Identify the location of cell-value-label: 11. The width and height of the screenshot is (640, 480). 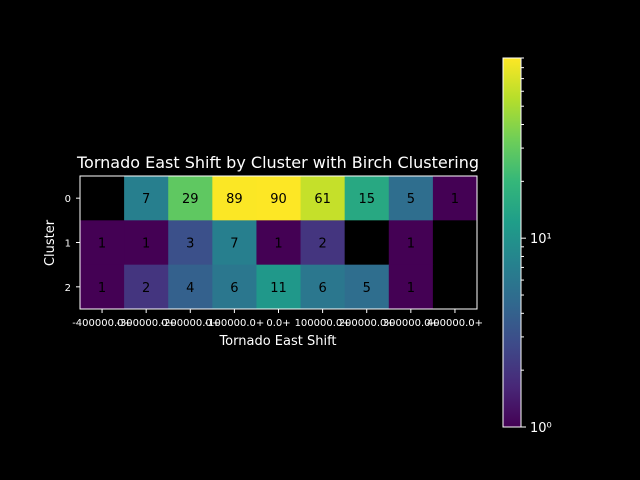
(278, 288).